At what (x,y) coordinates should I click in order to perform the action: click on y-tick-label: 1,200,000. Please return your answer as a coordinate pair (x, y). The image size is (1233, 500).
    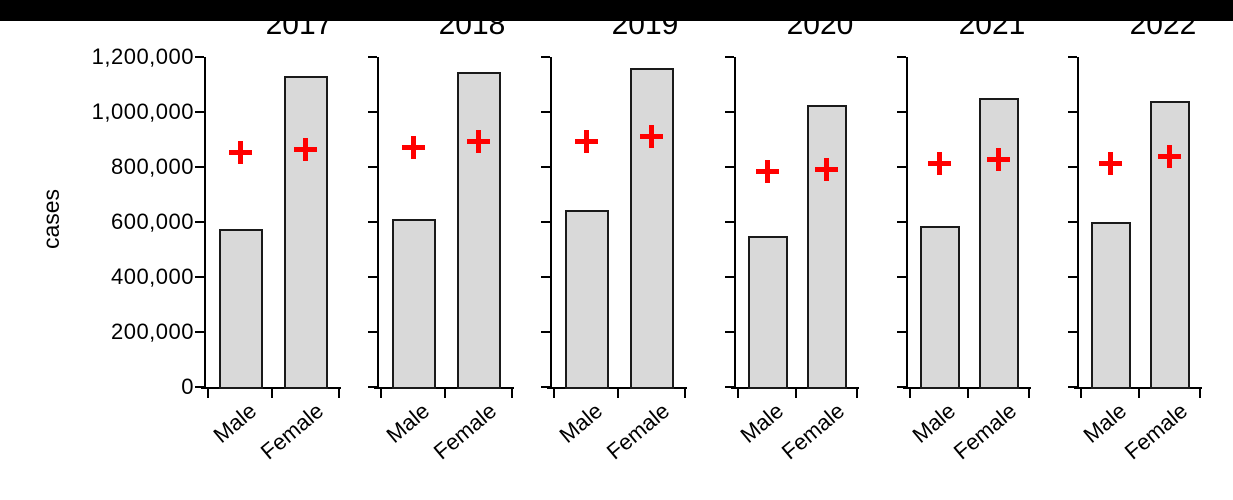
    Looking at the image, I should click on (142, 56).